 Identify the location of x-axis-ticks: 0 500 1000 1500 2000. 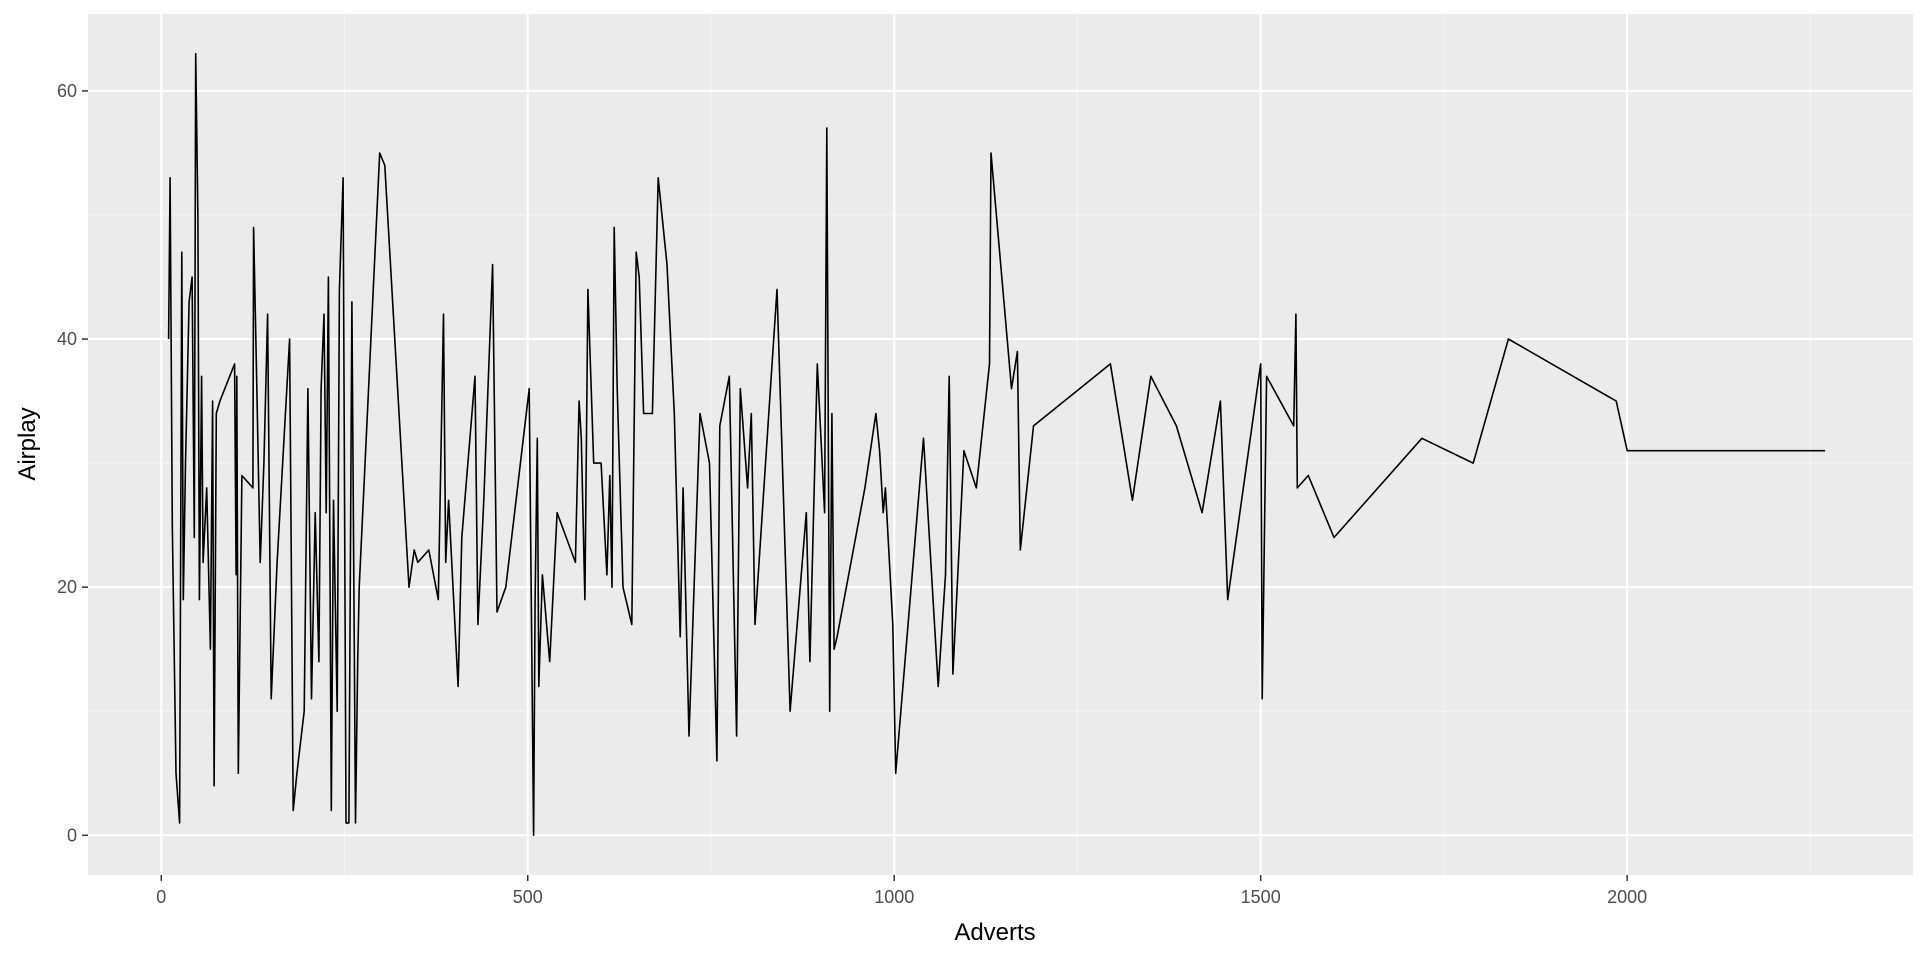
(901, 891).